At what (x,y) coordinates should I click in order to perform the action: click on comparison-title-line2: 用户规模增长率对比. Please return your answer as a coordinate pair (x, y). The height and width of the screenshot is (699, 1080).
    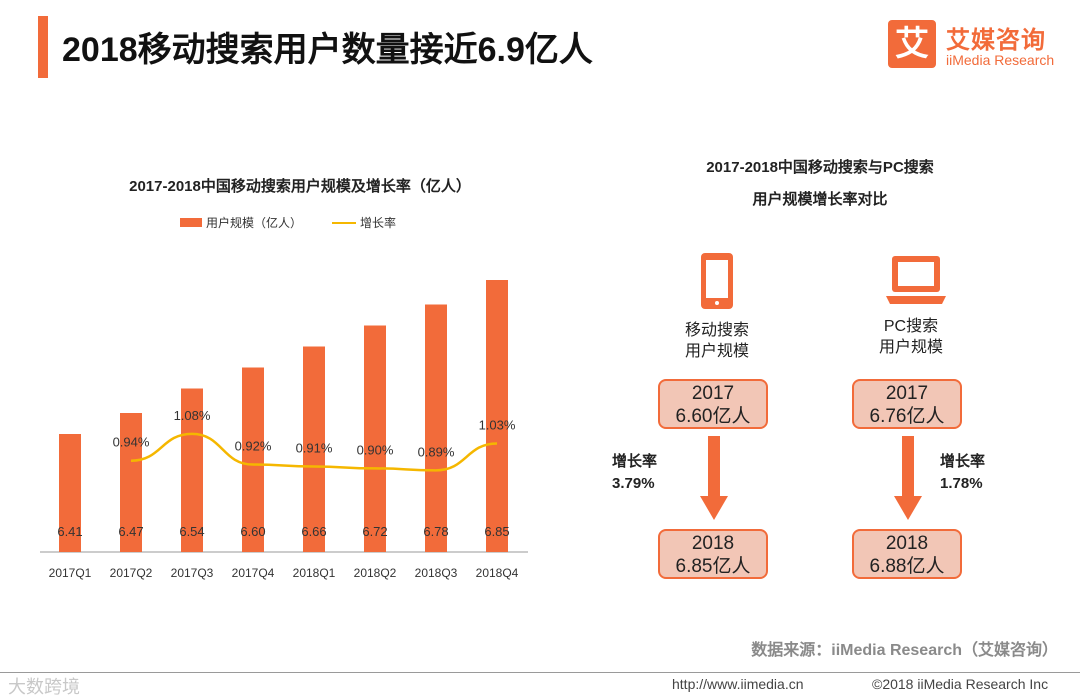
    Looking at the image, I should click on (820, 199).